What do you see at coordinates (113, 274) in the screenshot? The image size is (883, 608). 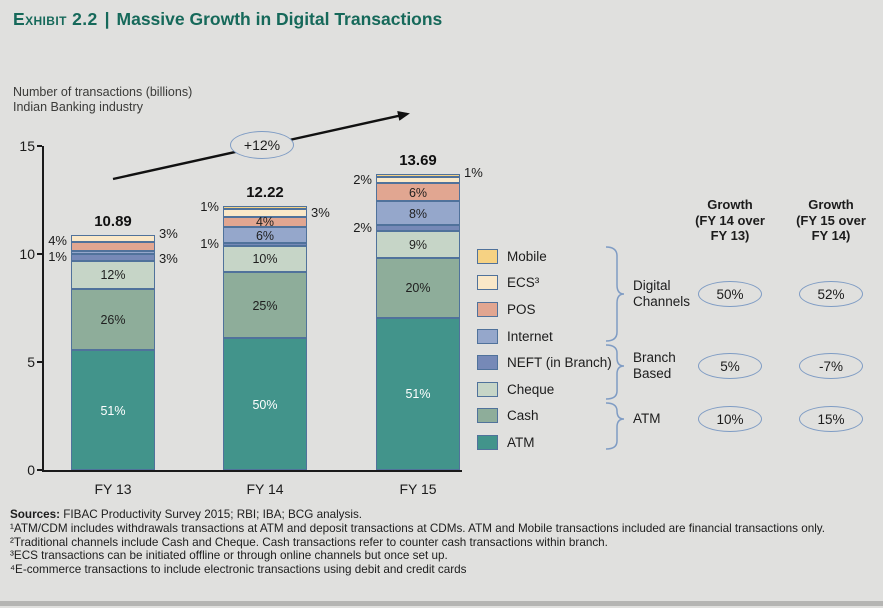 I see `bar-segment: 12%` at bounding box center [113, 274].